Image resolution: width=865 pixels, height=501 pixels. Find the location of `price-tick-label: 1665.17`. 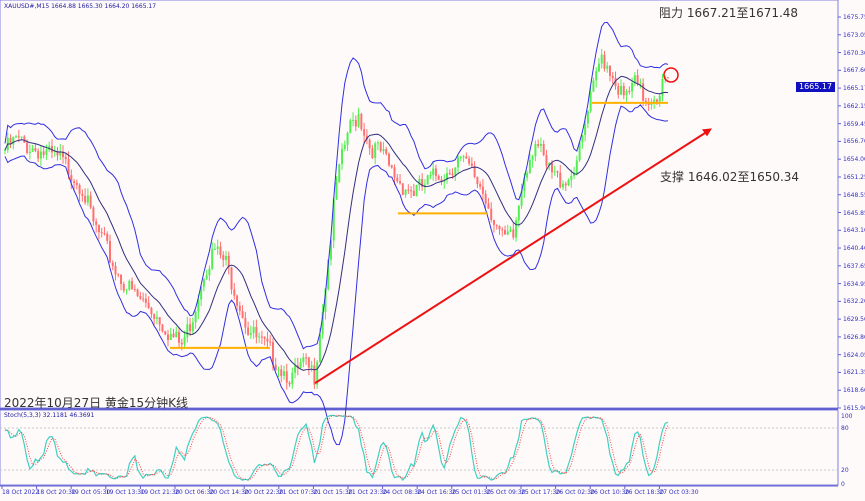

price-tick-label: 1665.17 is located at coordinates (854, 89).